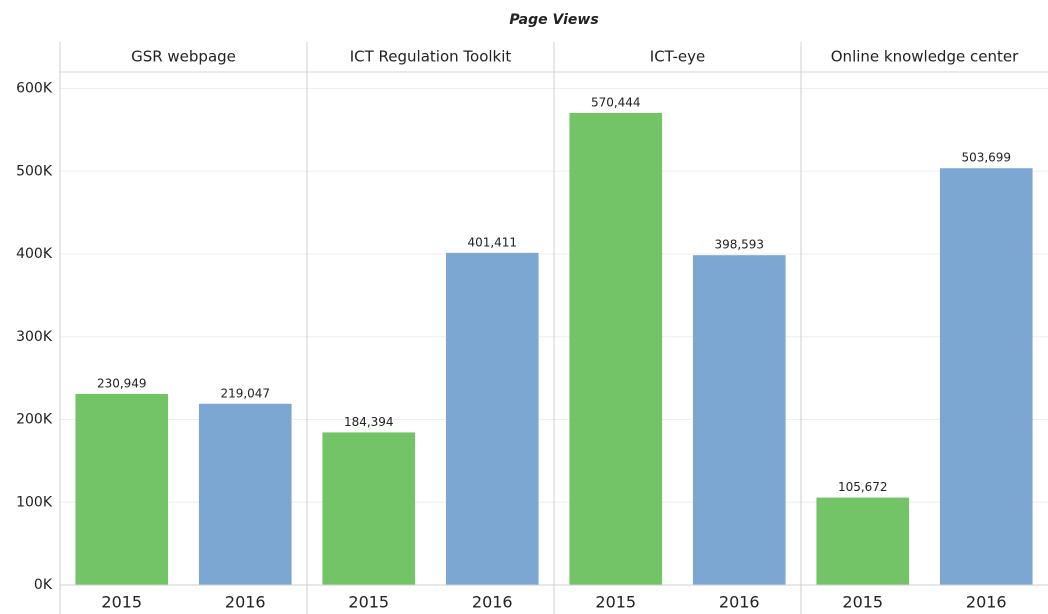 The image size is (1048, 614). Describe the element at coordinates (34, 337) in the screenshot. I see `y-tick-label: 300K` at that location.